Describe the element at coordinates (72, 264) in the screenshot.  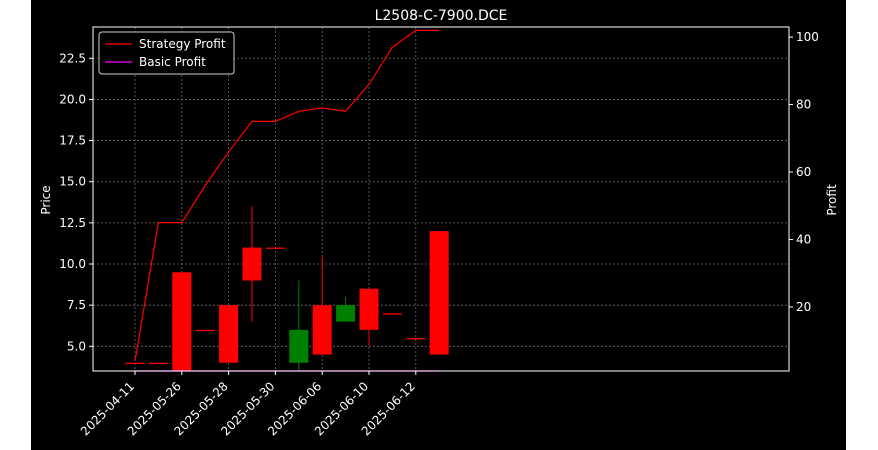
I see `y-left-tick-label: 10.0` at that location.